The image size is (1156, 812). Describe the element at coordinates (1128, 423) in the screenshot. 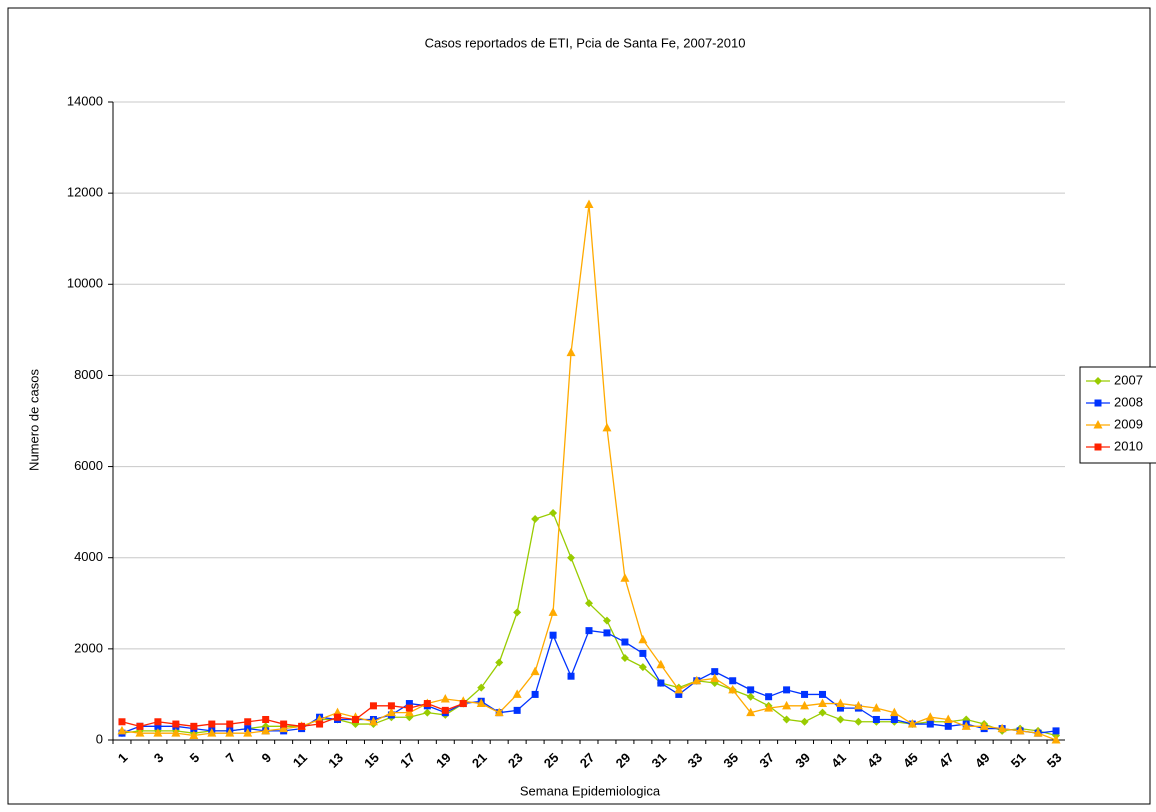

I see `legend-label: 2009` at that location.